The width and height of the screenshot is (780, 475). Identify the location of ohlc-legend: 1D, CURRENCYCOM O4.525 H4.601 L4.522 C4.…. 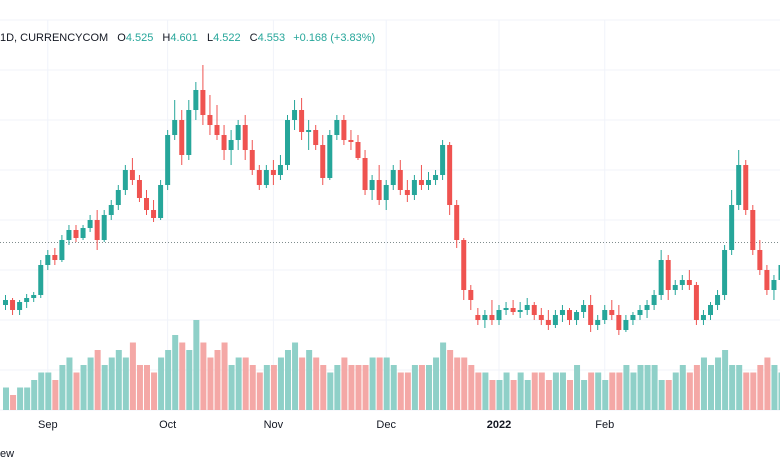
(187, 38).